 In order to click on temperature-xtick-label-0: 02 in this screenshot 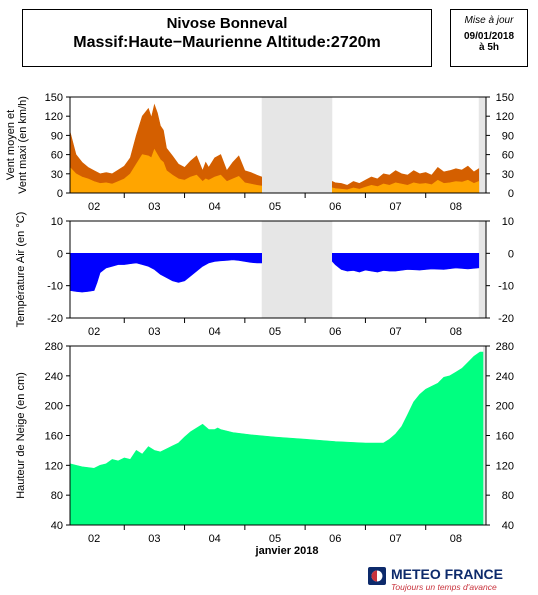, I will do `click(94, 332)`.